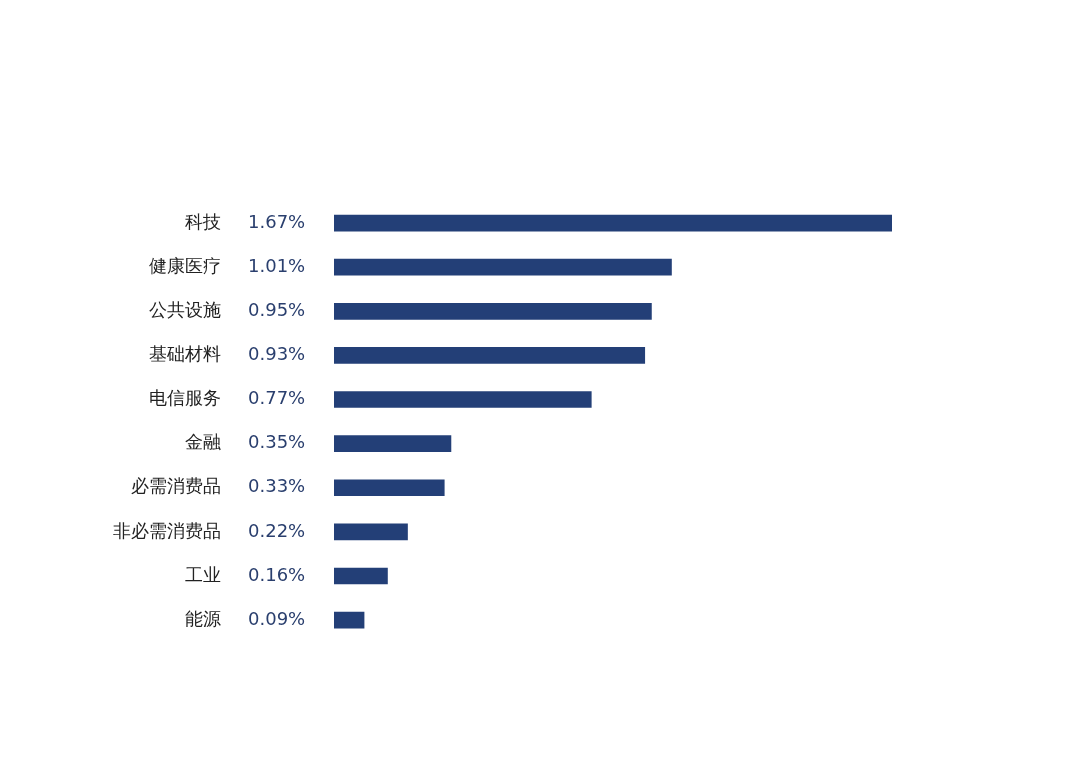 This screenshot has width=1080, height=766. Describe the element at coordinates (167, 530) in the screenshot. I see `y-tick-label: 非必需消费品` at that location.